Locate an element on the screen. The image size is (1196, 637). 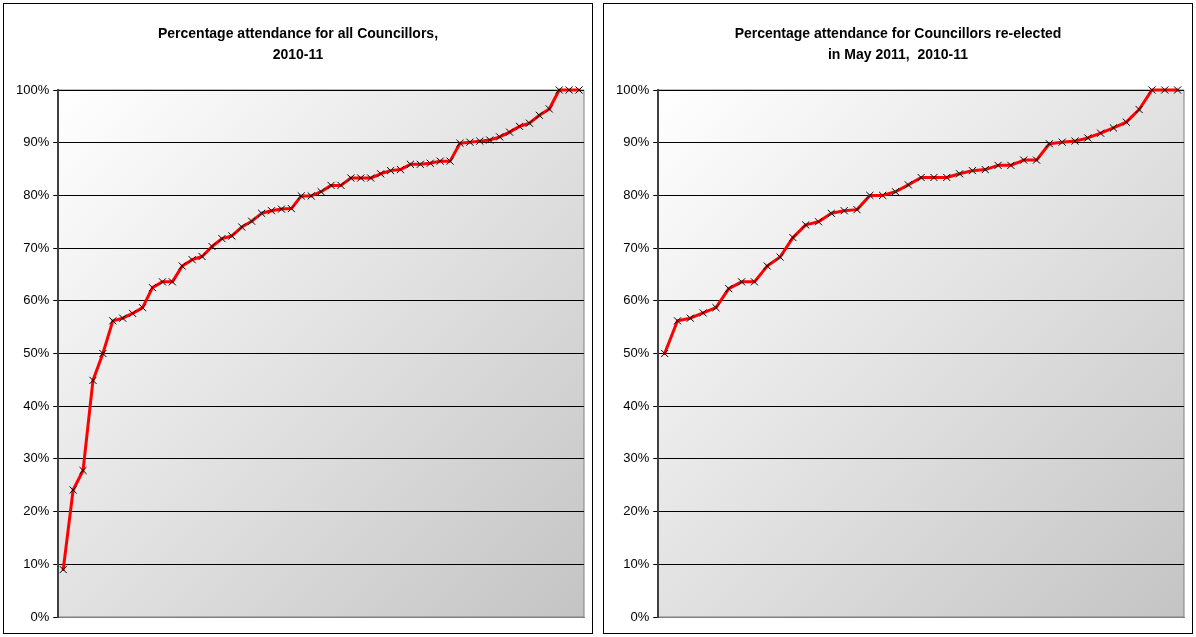
chart-title: Percentage attendance for all Councillors, 2010-11 is located at coordinates (298, 44).